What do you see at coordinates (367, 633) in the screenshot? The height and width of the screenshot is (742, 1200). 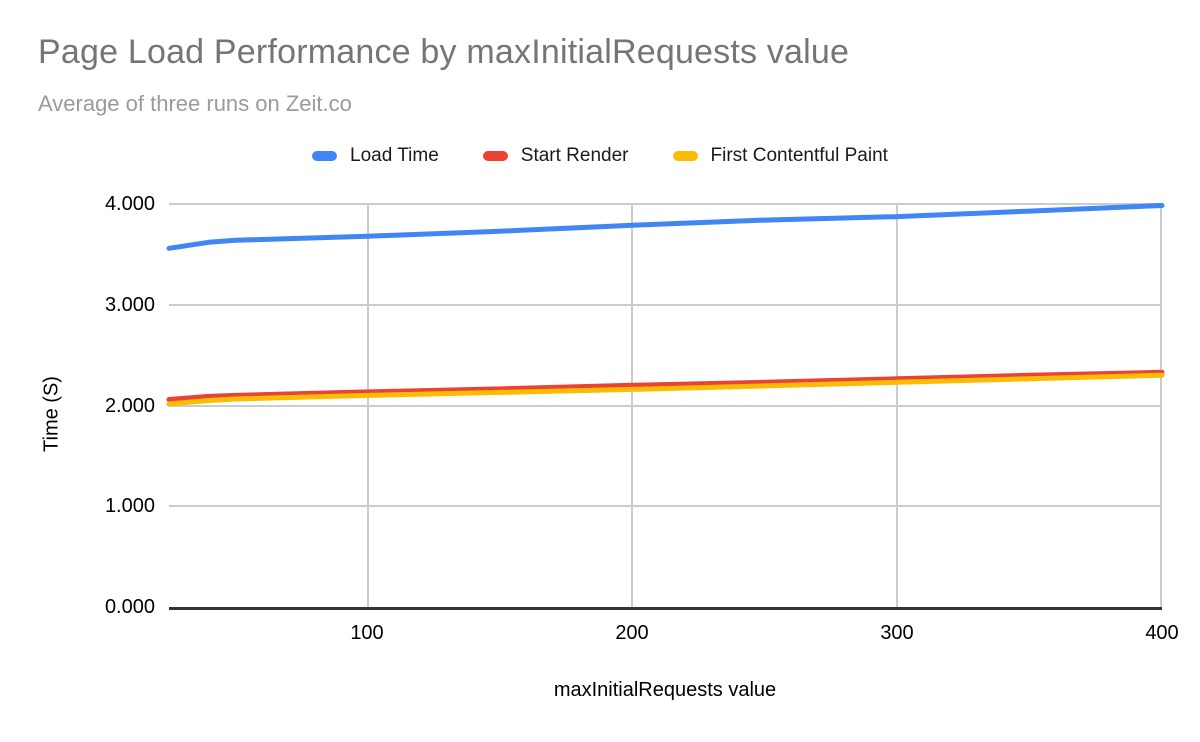 I see `x-tick-label-100: 100` at bounding box center [367, 633].